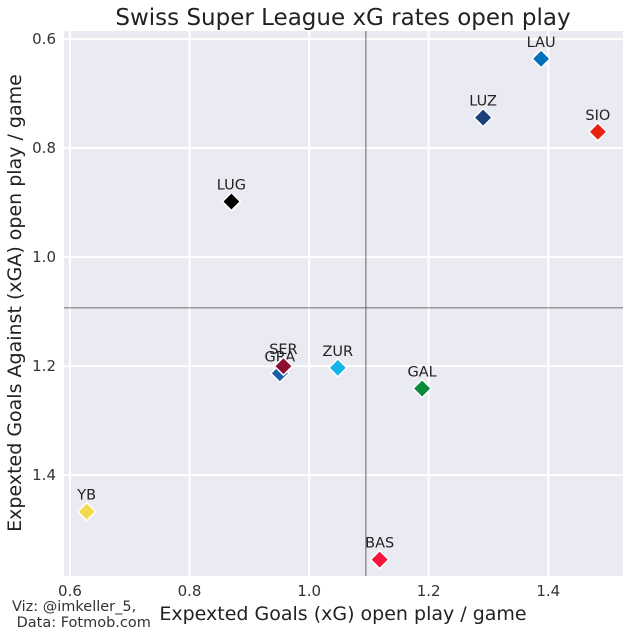 This screenshot has width=628, height=639. Describe the element at coordinates (283, 350) in the screenshot. I see `point-label: SER` at that location.